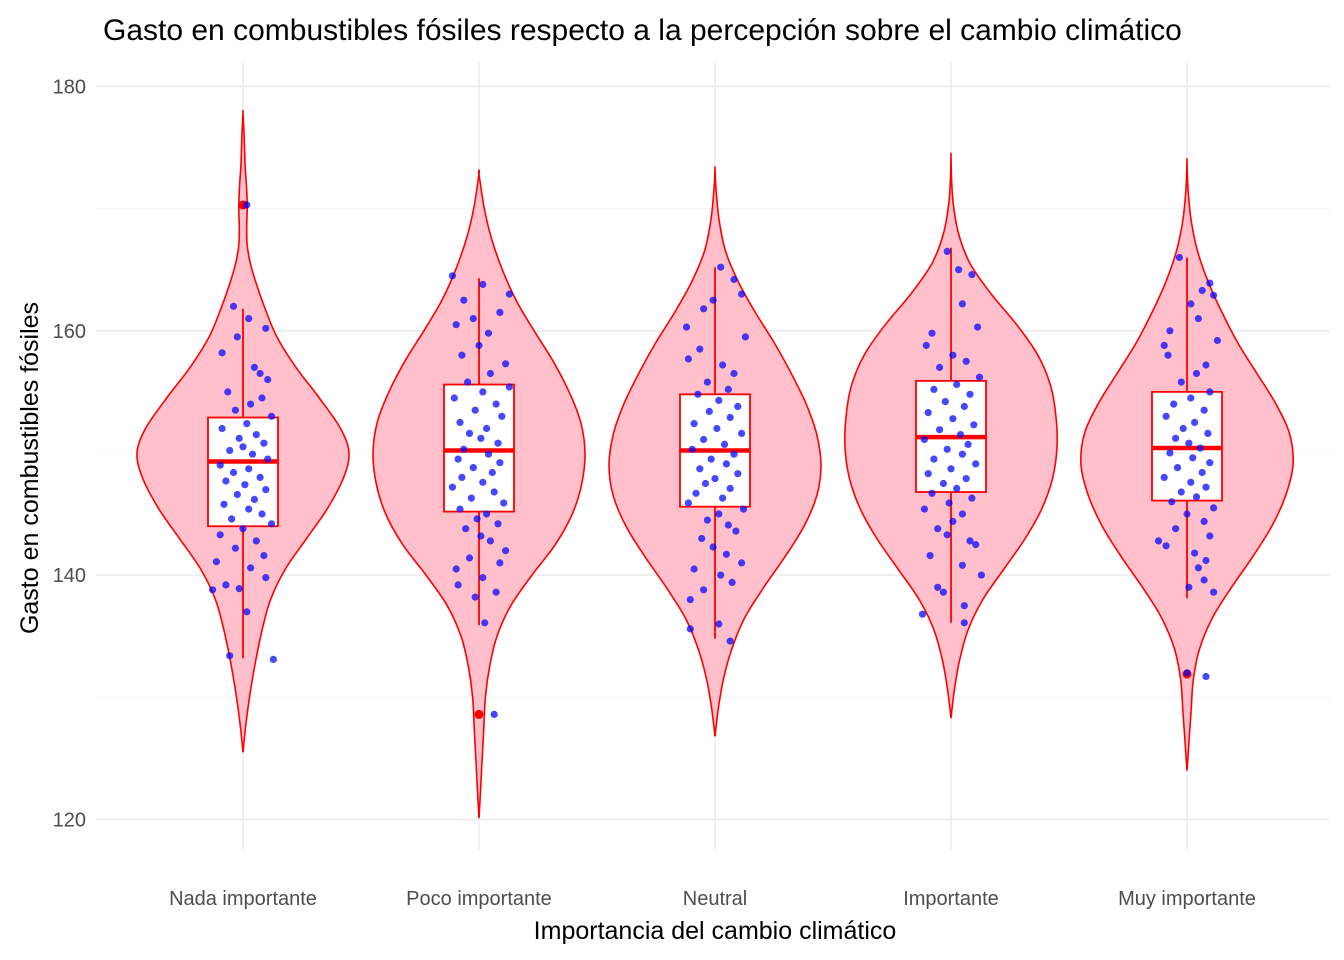  Describe the element at coordinates (715, 899) in the screenshot. I see `x-tick-label: Neutral` at that location.